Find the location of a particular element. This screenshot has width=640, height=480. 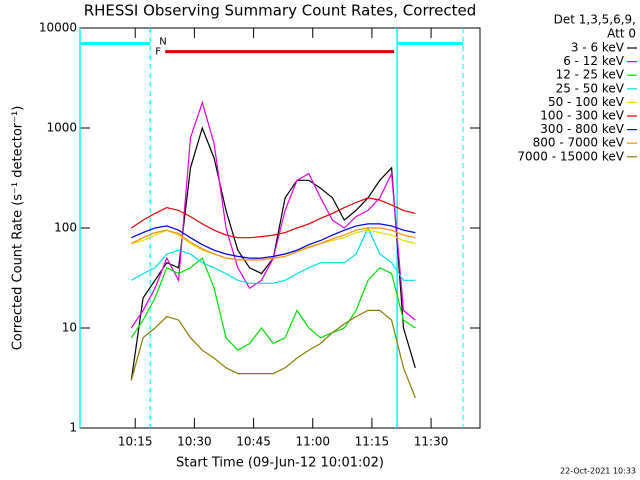

x-tick-label: 11:15 is located at coordinates (372, 442).